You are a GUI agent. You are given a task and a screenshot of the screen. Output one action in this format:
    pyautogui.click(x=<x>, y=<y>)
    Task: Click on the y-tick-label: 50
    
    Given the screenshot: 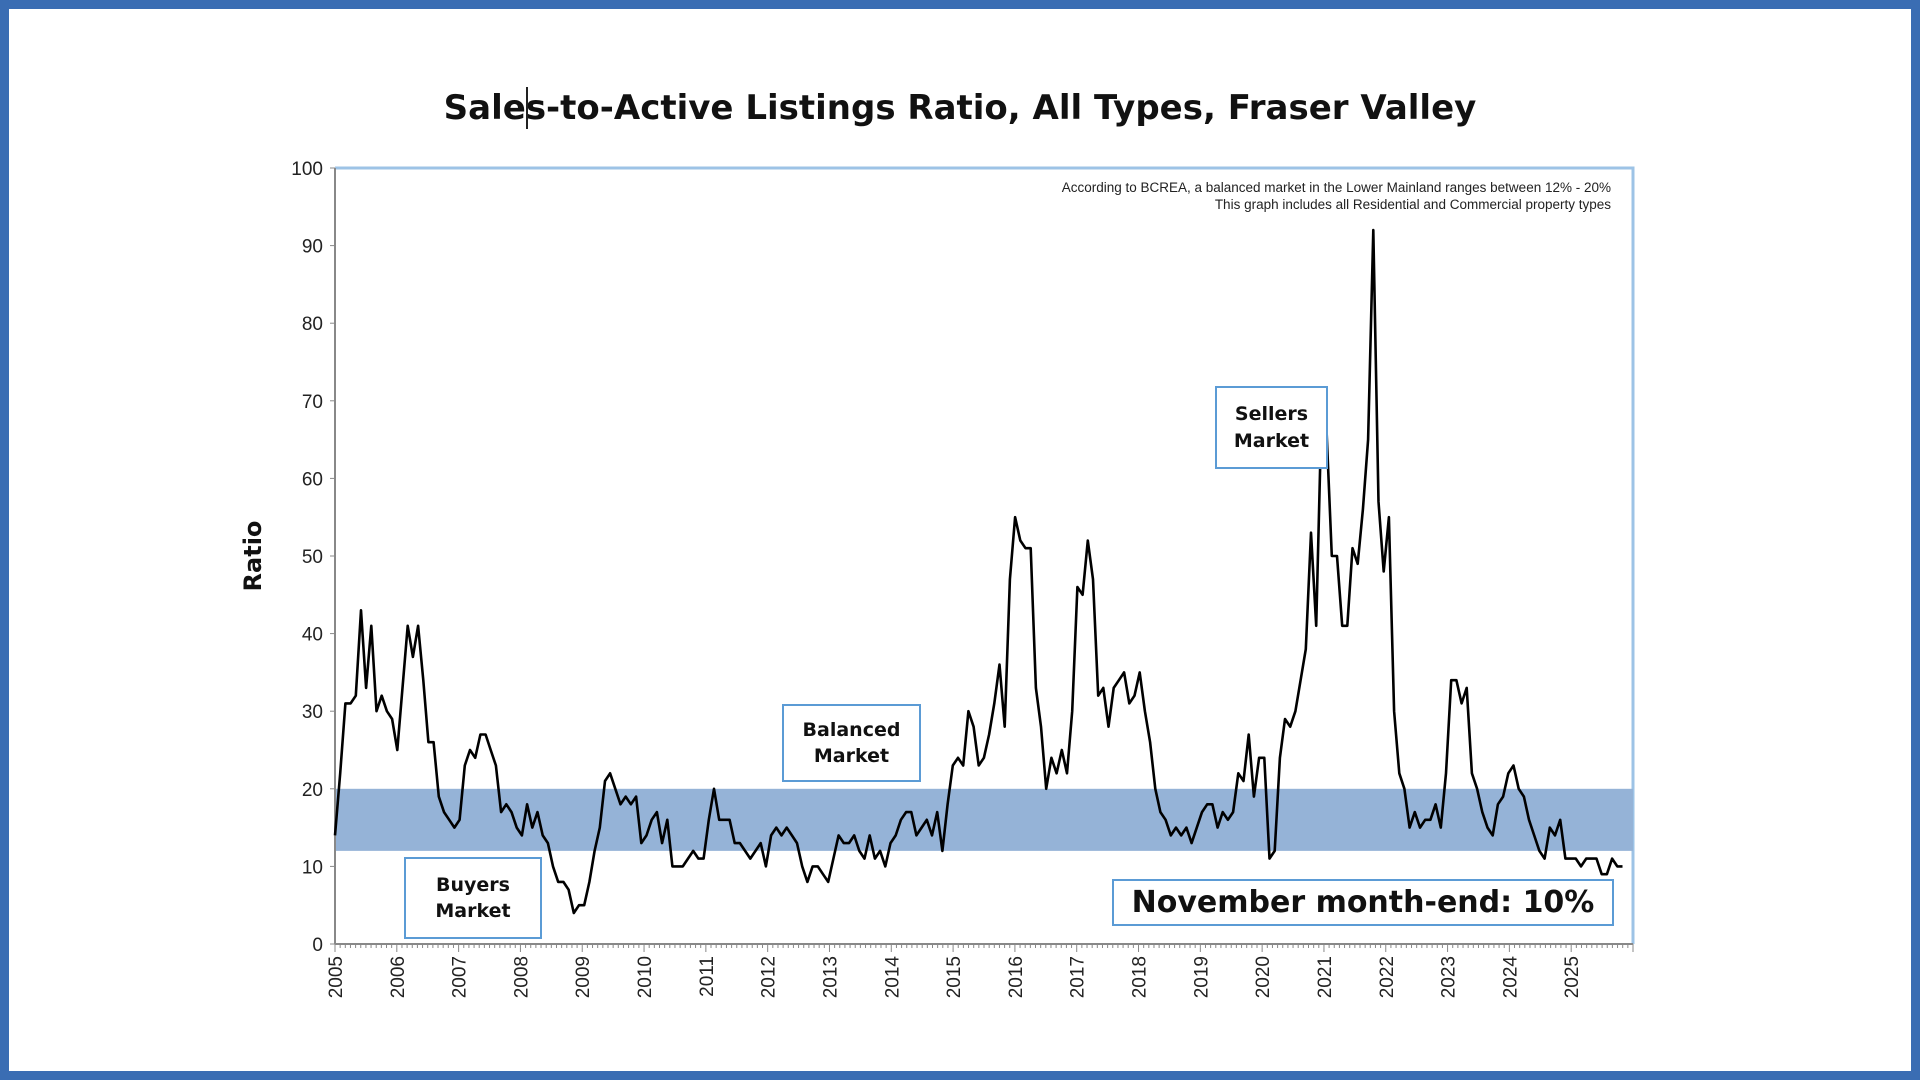 What is the action you would take?
    pyautogui.click(x=312, y=557)
    